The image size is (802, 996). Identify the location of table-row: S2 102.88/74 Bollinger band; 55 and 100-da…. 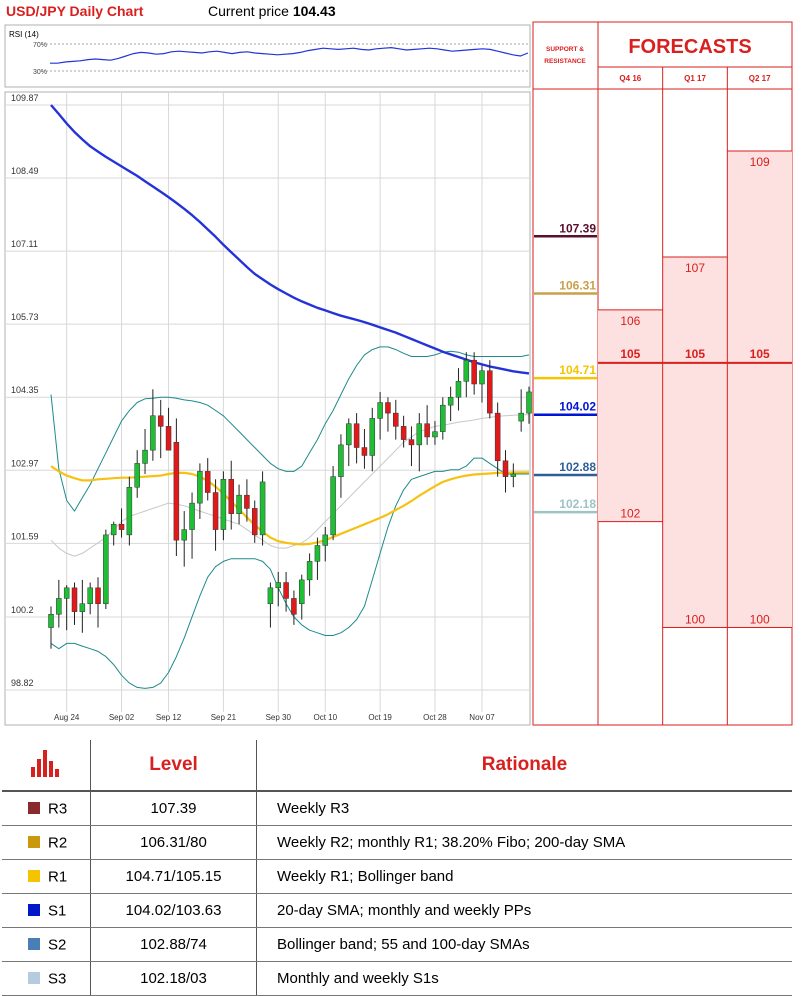
(397, 945).